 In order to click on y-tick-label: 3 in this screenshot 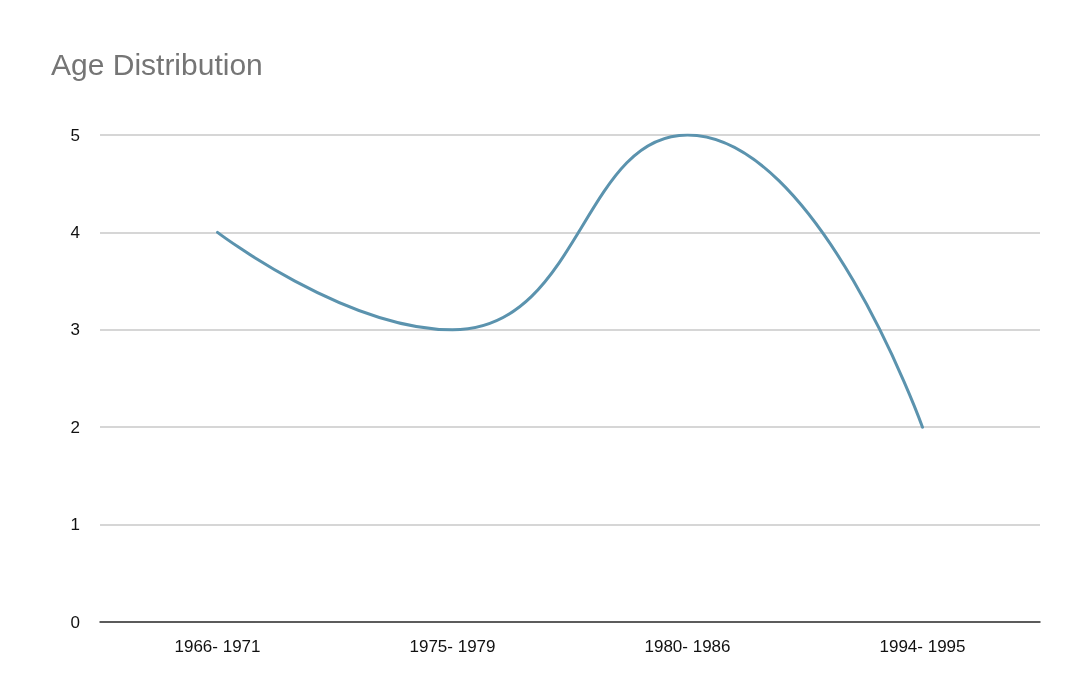, I will do `click(75, 330)`.